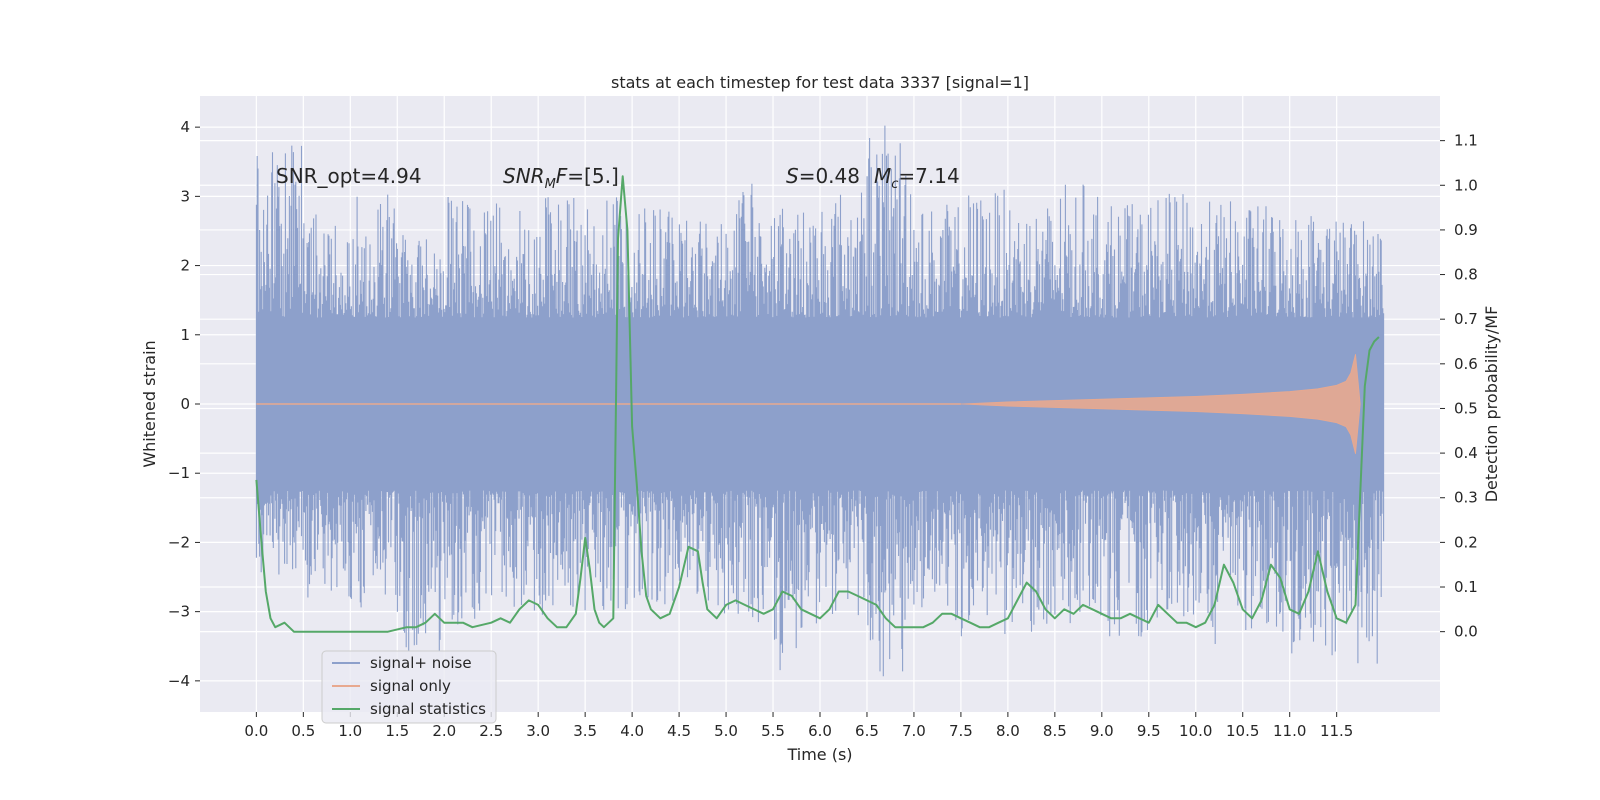 The width and height of the screenshot is (1600, 800). Describe the element at coordinates (303, 731) in the screenshot. I see `x-tick-label: 0.5` at that location.